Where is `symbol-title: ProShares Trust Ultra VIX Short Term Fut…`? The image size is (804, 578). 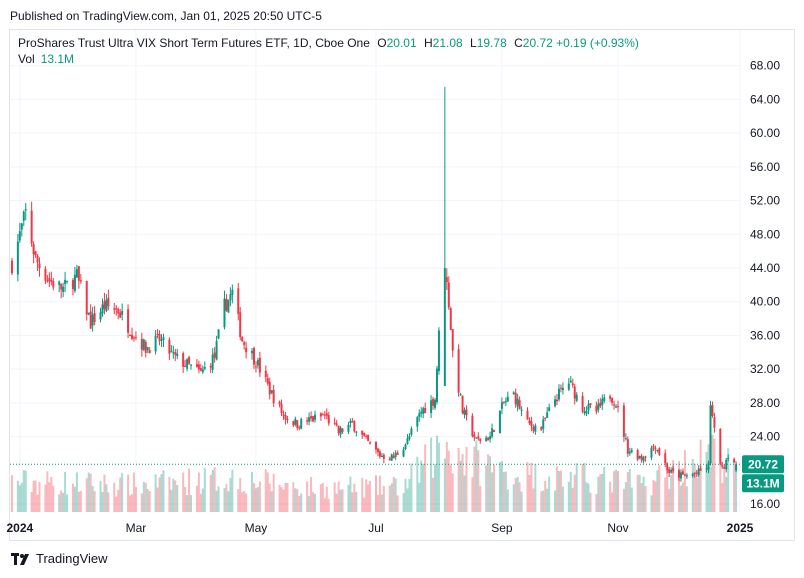
symbol-title: ProShares Trust Ultra VIX Short Term Fut… is located at coordinates (194, 43).